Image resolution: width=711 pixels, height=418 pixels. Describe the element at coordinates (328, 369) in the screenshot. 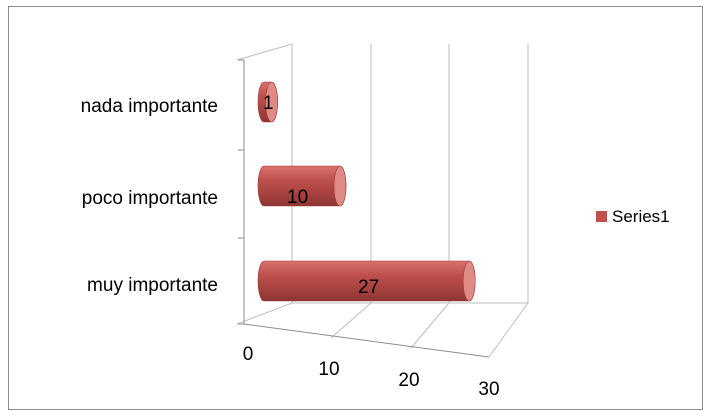

I see `x-tick-label-1: 10` at that location.